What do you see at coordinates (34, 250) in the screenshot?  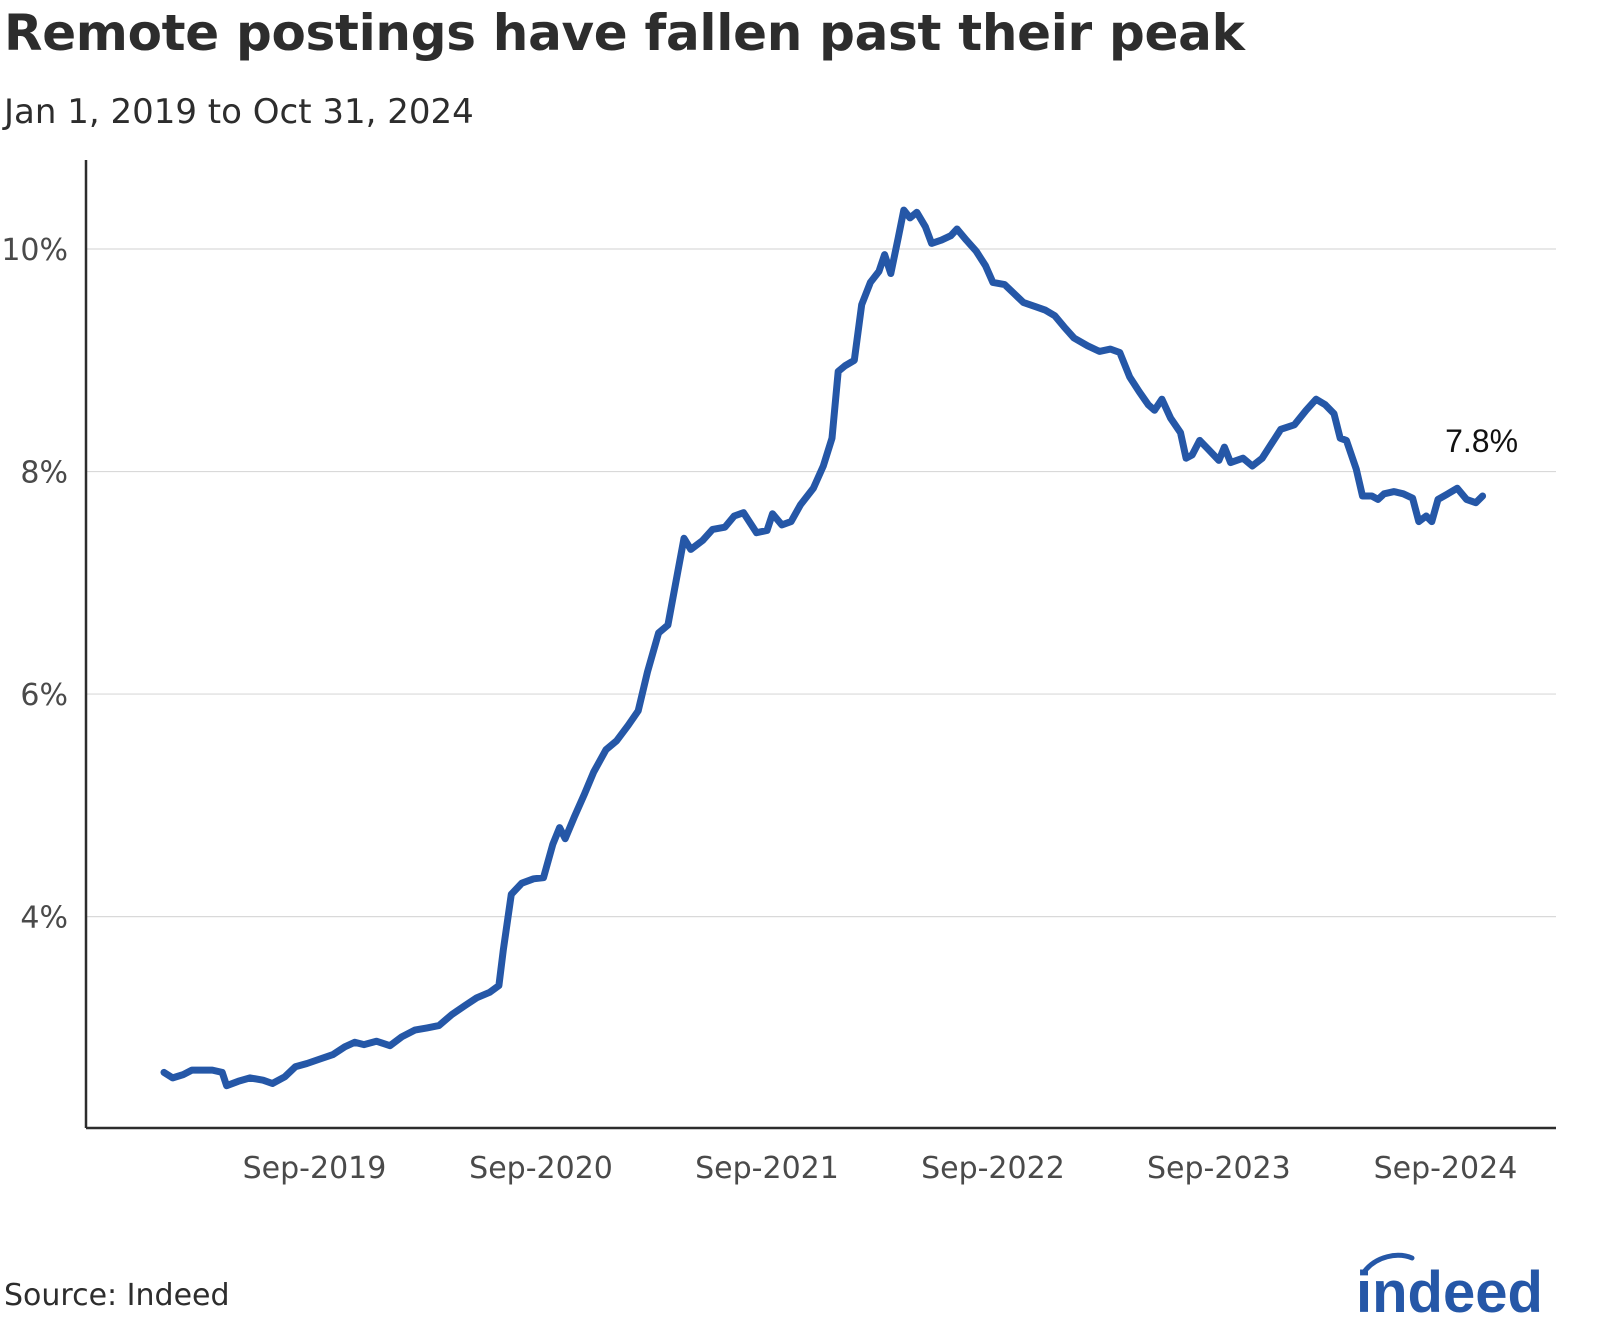 I see `y-tick-label: 10%` at bounding box center [34, 250].